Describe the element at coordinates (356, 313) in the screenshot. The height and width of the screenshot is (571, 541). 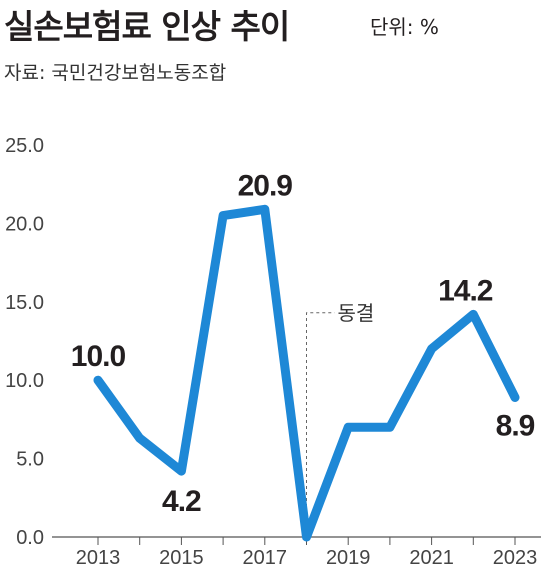
I see `annotation-label: 동결` at that location.